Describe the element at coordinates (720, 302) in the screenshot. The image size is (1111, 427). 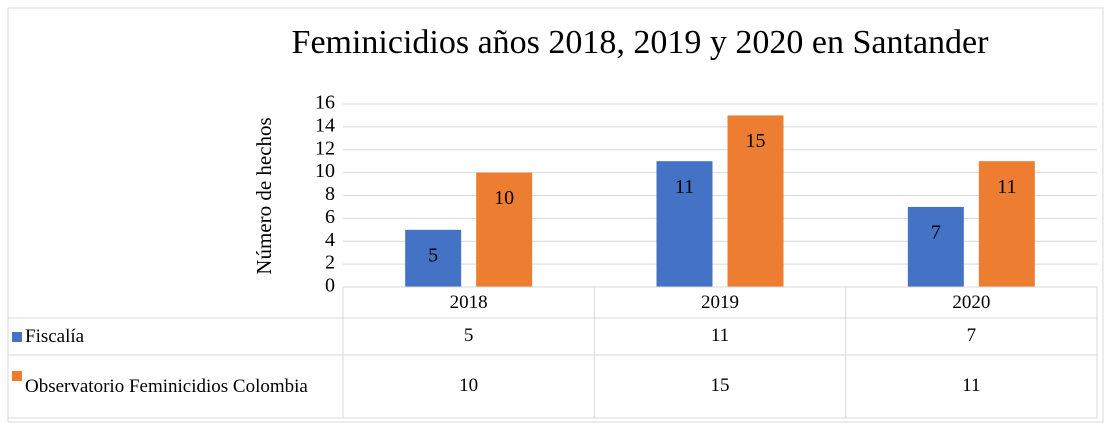
I see `x-tick-label: 2019` at that location.